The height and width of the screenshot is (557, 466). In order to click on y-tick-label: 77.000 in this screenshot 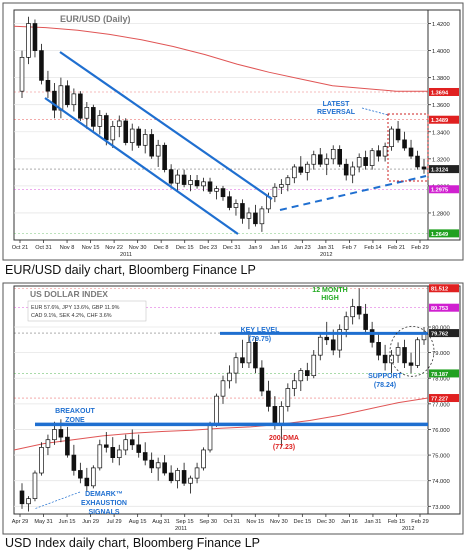, I will do `click(441, 405)`.